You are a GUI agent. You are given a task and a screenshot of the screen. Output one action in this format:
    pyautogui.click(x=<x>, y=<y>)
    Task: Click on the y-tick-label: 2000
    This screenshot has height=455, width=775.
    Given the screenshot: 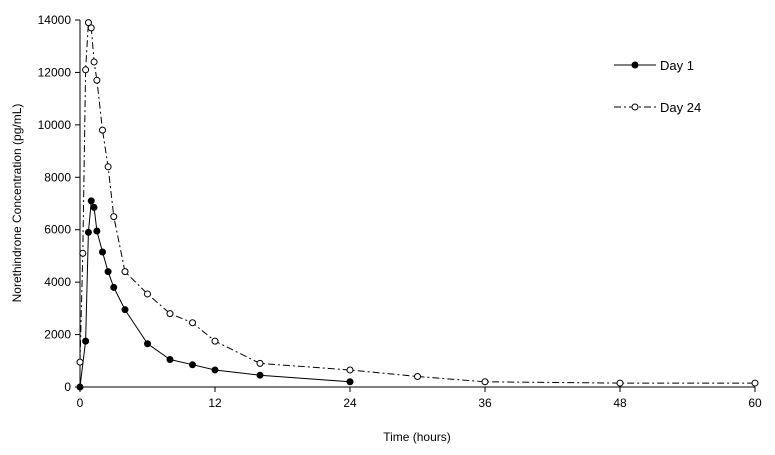 What is the action you would take?
    pyautogui.click(x=57, y=335)
    